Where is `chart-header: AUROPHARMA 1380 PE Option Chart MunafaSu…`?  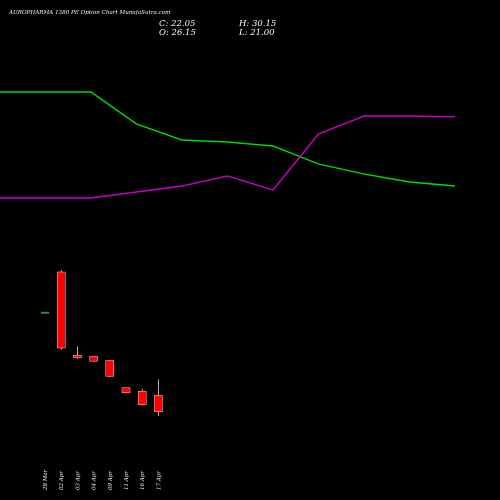 chart-header: AUROPHARMA 1380 PE Option Chart MunafaSu… is located at coordinates (250, 25).